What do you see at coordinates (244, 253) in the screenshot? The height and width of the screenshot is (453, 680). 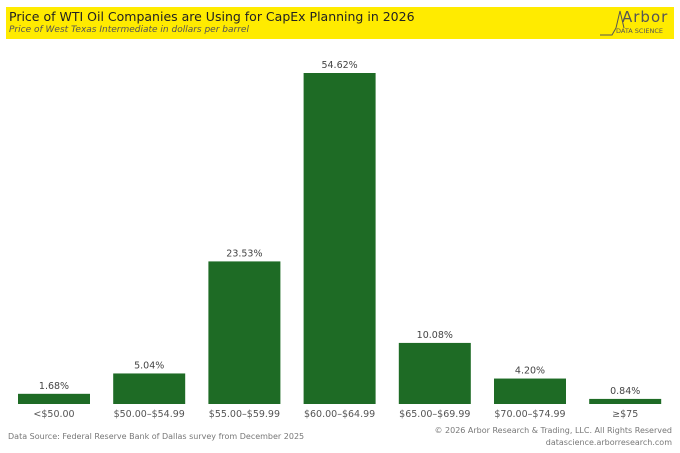 I see `data-label: 23.53%` at bounding box center [244, 253].